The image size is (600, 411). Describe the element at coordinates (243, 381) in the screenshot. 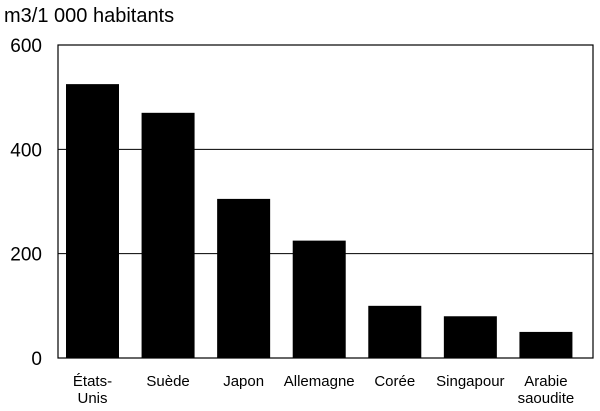

I see `x-tick-label: Japon` at that location.